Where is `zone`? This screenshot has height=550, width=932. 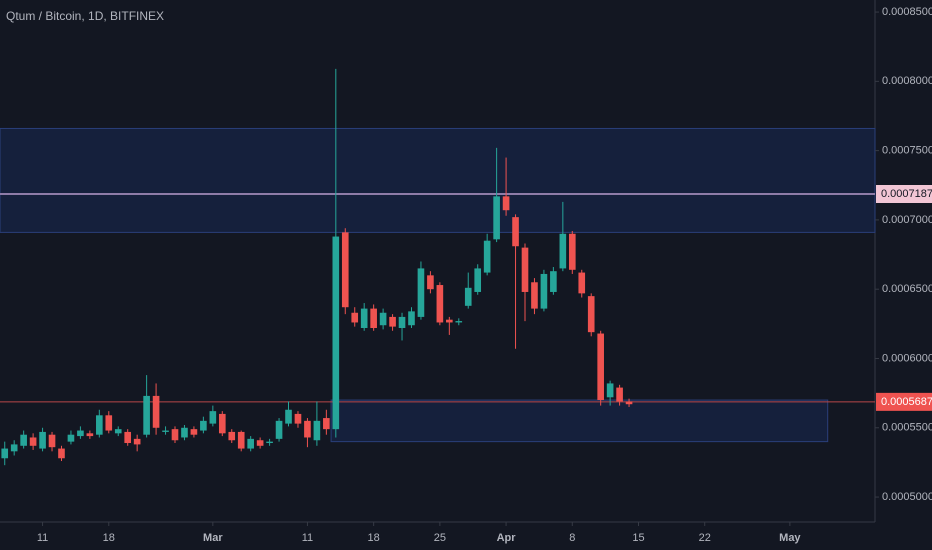 zone is located at coordinates (579, 421).